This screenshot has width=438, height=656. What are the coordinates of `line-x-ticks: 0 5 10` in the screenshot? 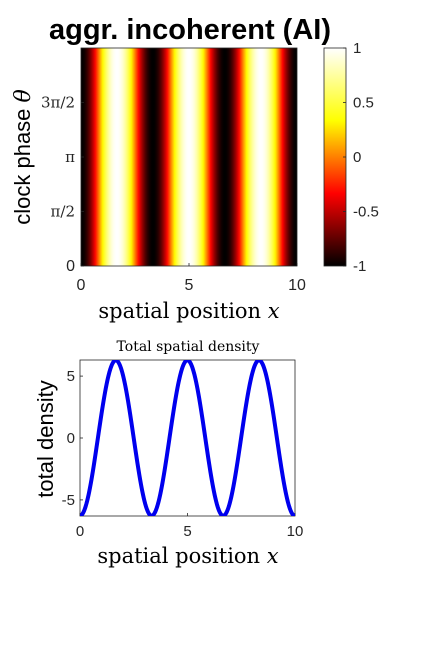 It's located at (190, 526).